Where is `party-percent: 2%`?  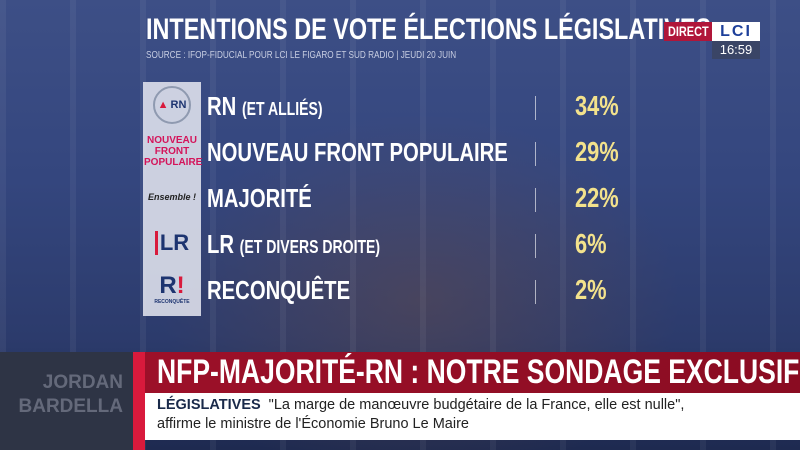
party-percent: 2% is located at coordinates (591, 289).